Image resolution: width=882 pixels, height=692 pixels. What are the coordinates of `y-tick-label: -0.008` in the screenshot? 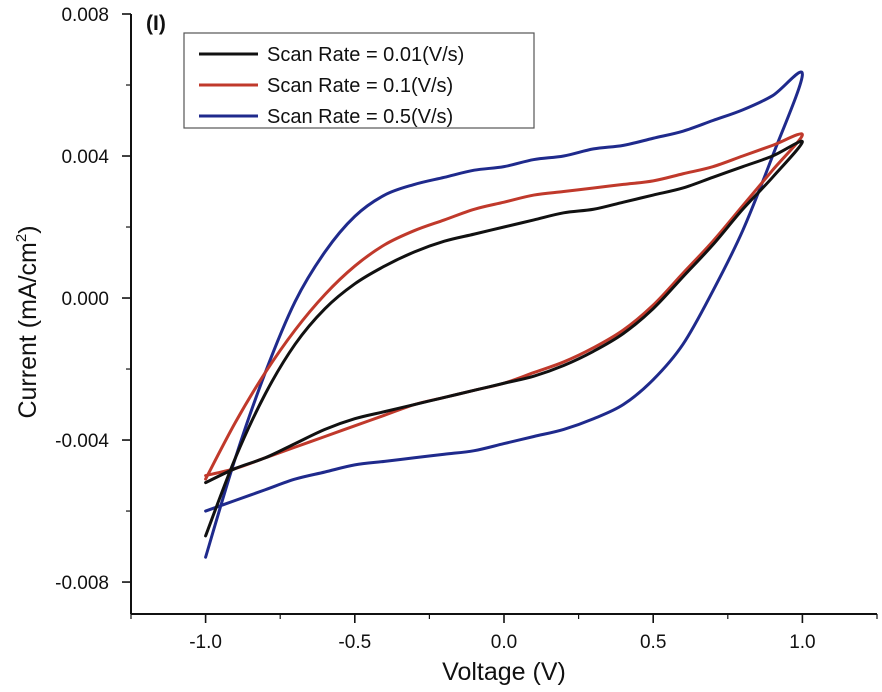 It's located at (82, 583).